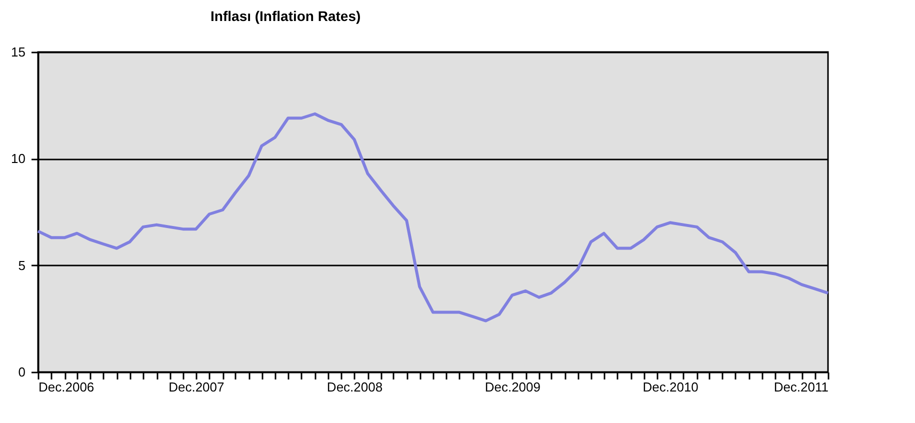 The height and width of the screenshot is (423, 915). Describe the element at coordinates (22, 372) in the screenshot. I see `y-tick-label: 0` at that location.